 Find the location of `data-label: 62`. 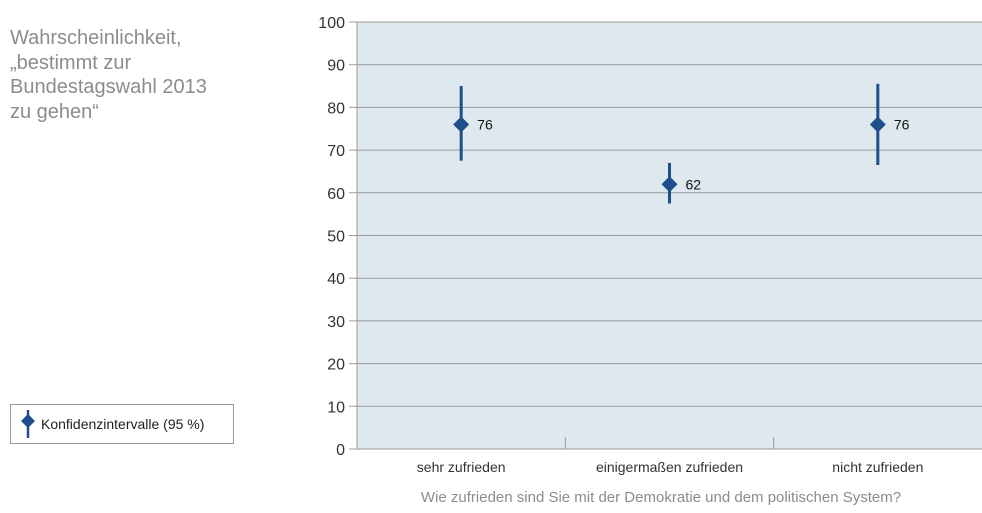

data-label: 62 is located at coordinates (694, 184).